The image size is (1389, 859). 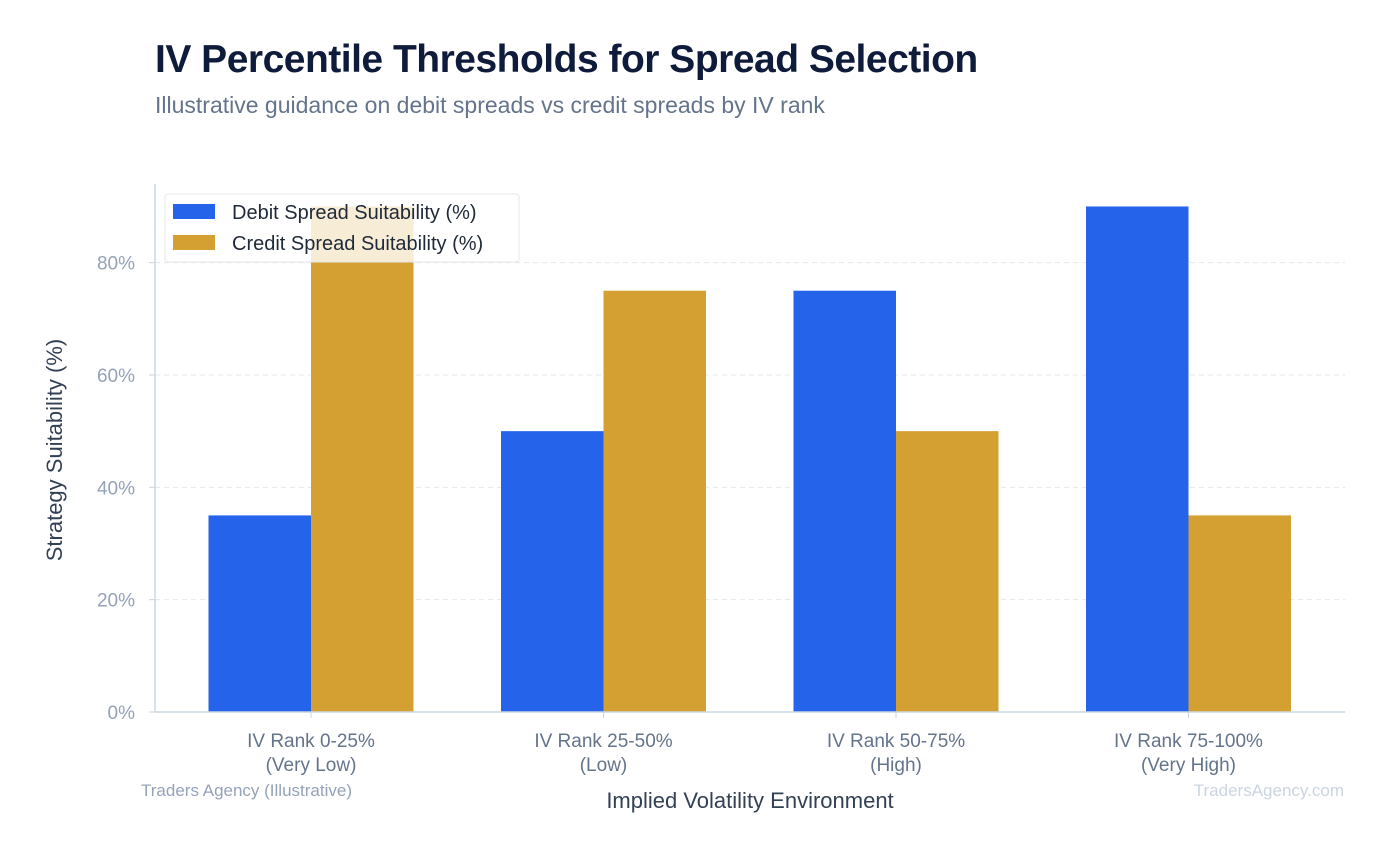 What do you see at coordinates (54, 450) in the screenshot?
I see `y-axis-label: Strategy Suitability (%)` at bounding box center [54, 450].